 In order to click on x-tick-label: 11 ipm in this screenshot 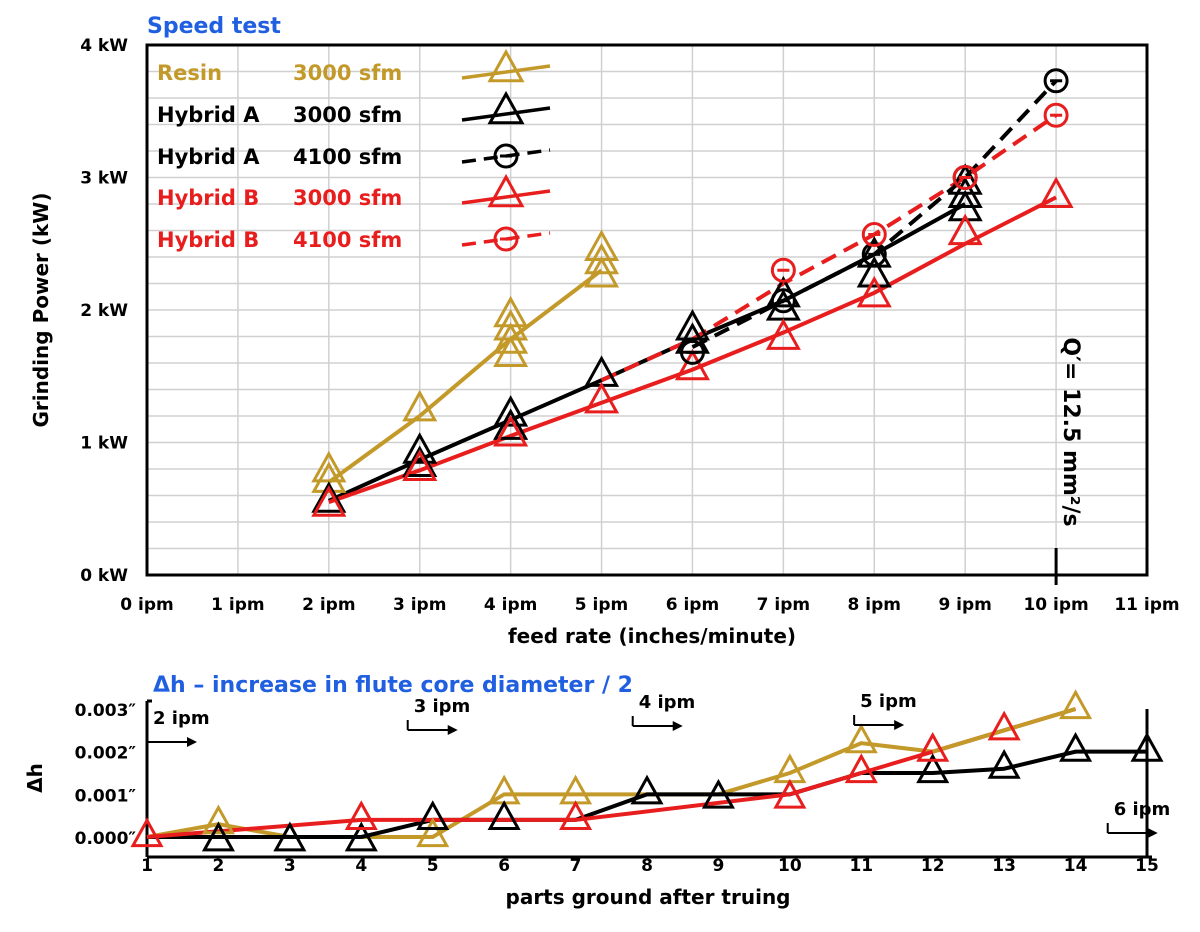, I will do `click(1146, 605)`.